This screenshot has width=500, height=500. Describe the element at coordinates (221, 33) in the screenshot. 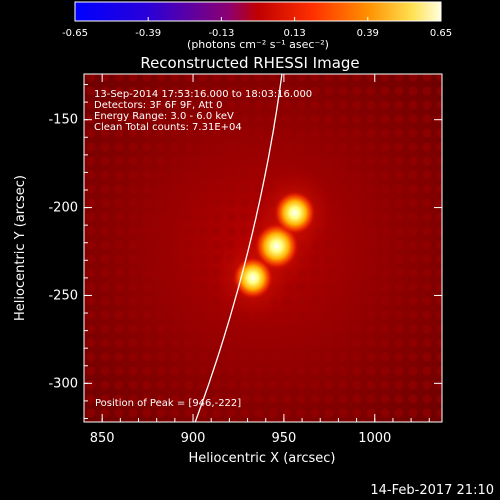

I see `colorbar-tick-label: -0.13` at that location.